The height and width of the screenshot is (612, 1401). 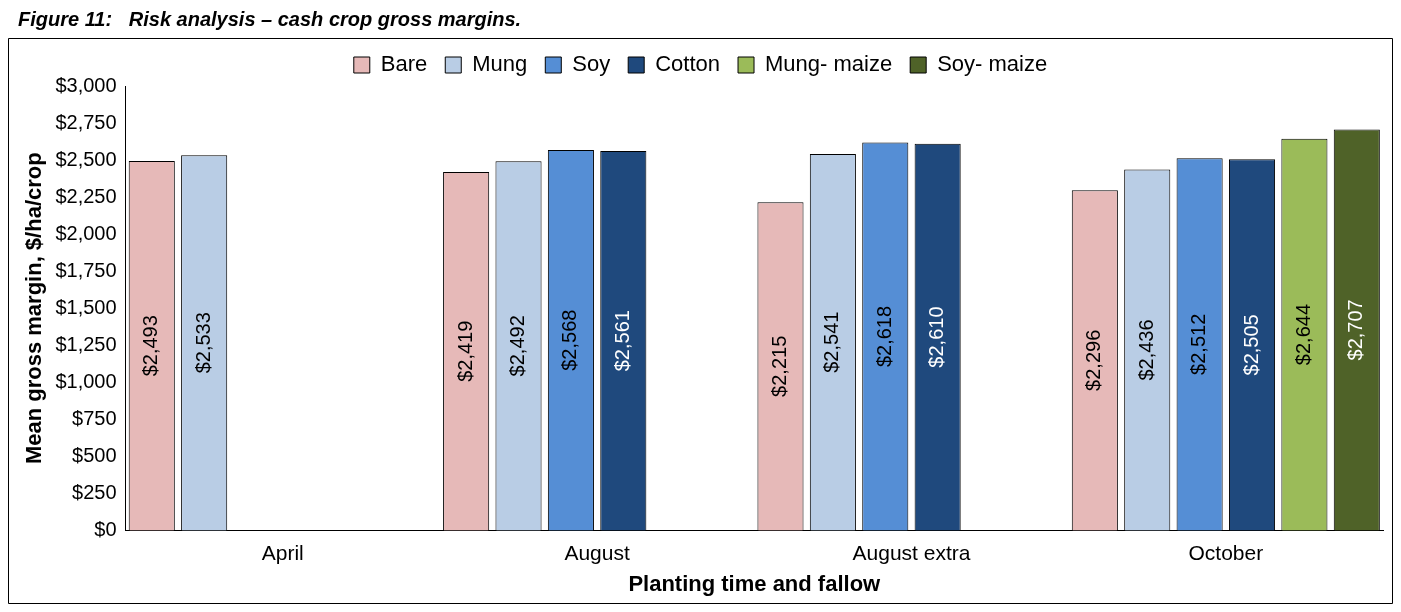 What do you see at coordinates (500, 64) in the screenshot?
I see `legend-label: Mung` at bounding box center [500, 64].